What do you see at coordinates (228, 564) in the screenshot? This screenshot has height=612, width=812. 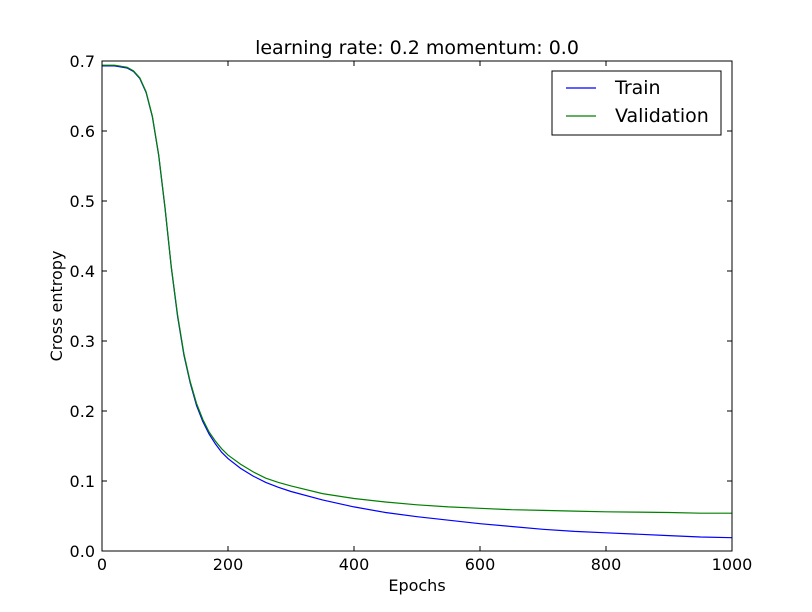 I see `x-tick-label: 200` at bounding box center [228, 564].